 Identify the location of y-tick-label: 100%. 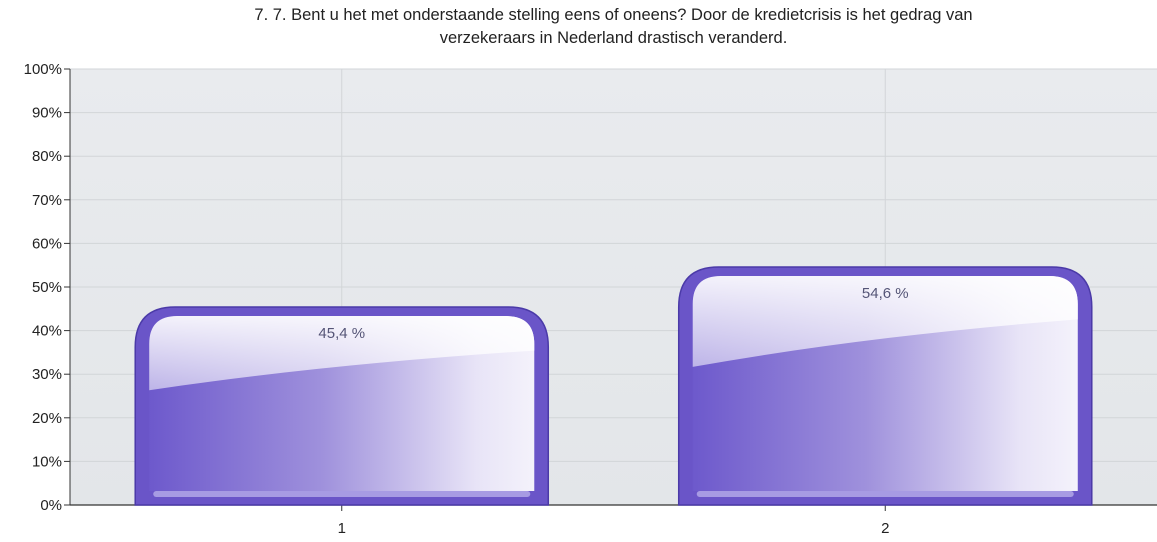
(43, 69).